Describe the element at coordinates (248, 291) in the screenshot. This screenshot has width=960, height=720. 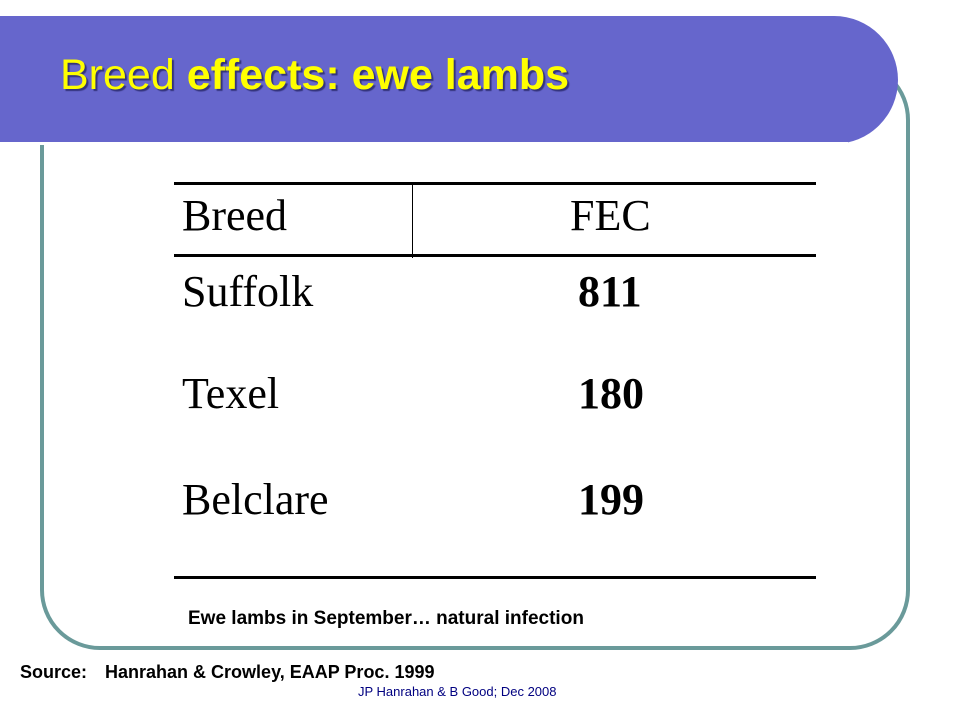
I see `row-breed-suffolk: Suffolk` at that location.